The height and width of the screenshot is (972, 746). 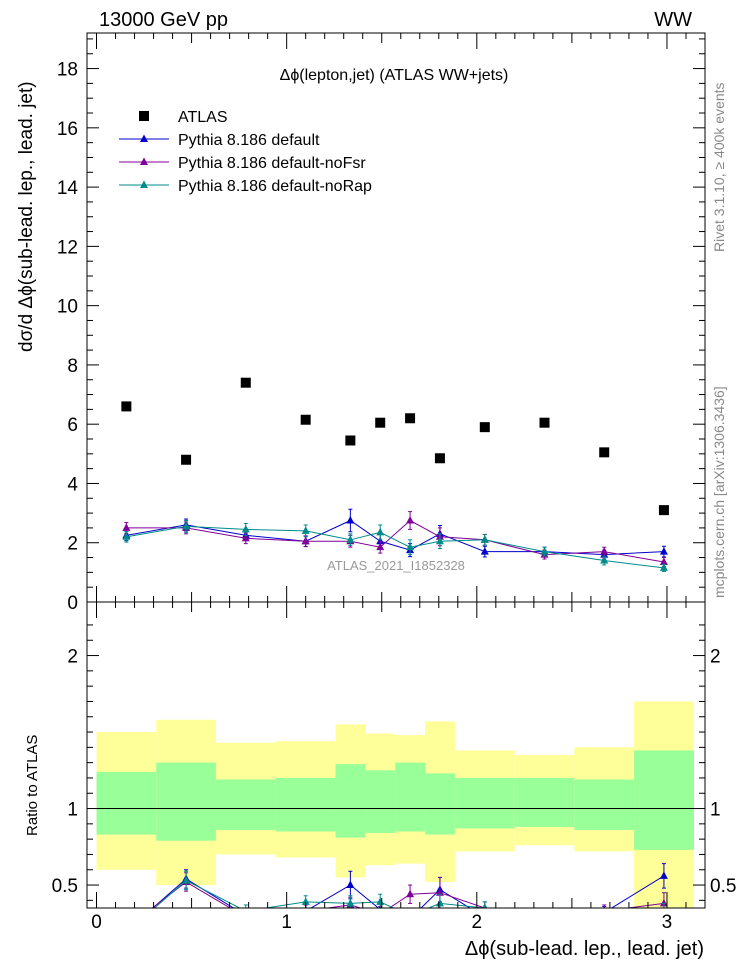 I want to click on ratio-tick-label-left: 0.5, so click(x=65, y=886).